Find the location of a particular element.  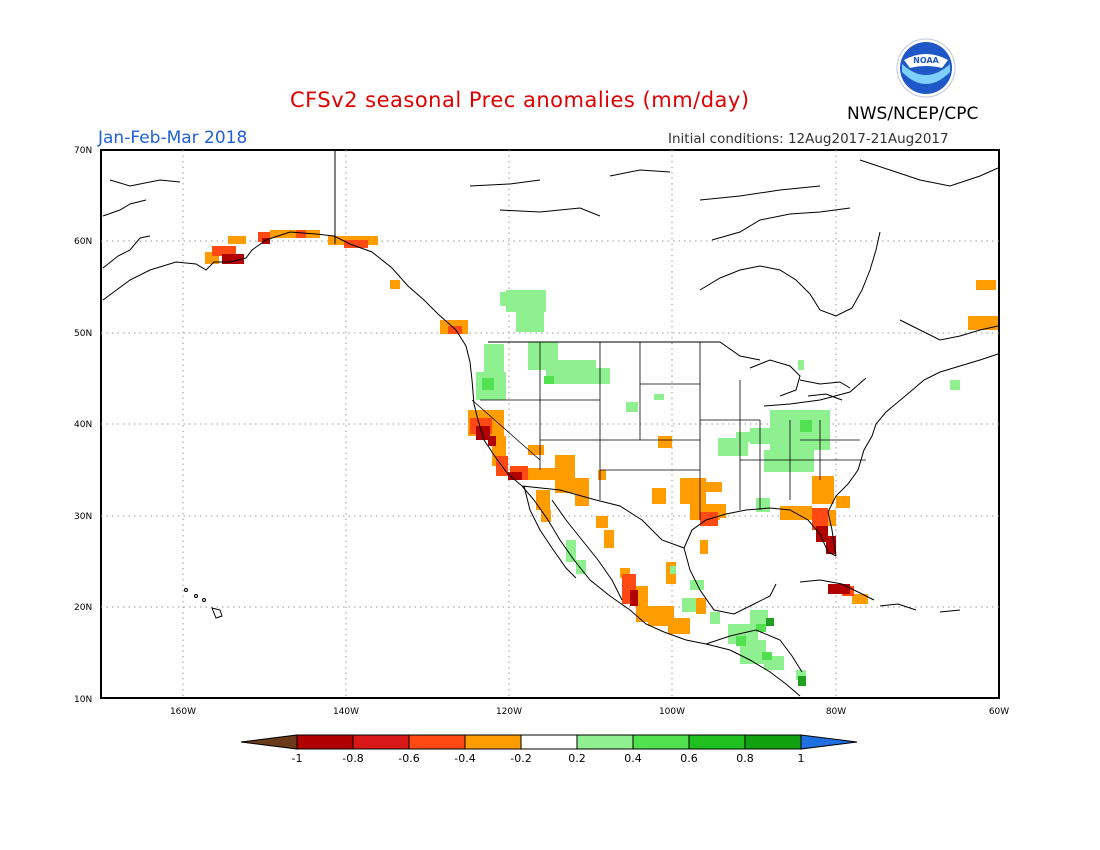

colorbar is located at coordinates (549, 742).